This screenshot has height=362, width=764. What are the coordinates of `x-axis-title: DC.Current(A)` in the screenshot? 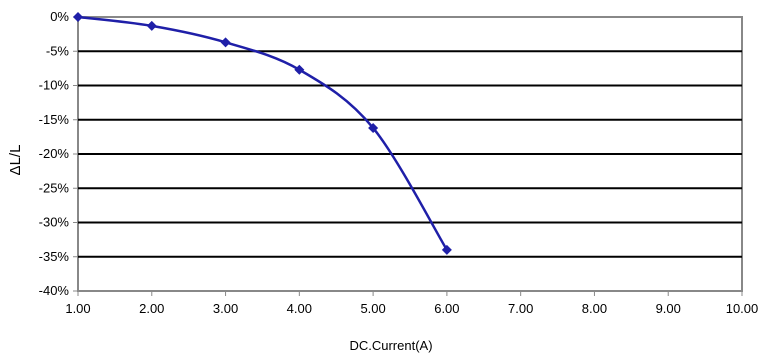 It's located at (390, 345).